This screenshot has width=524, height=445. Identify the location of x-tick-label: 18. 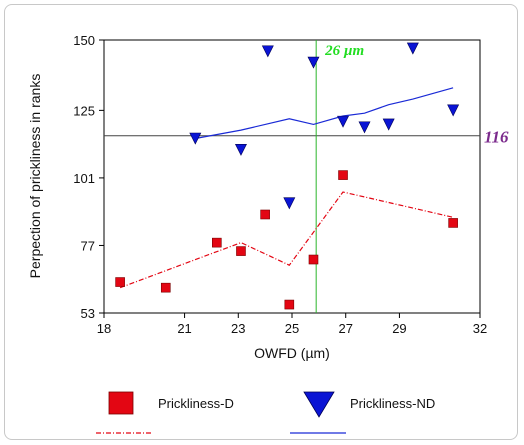
(104, 328).